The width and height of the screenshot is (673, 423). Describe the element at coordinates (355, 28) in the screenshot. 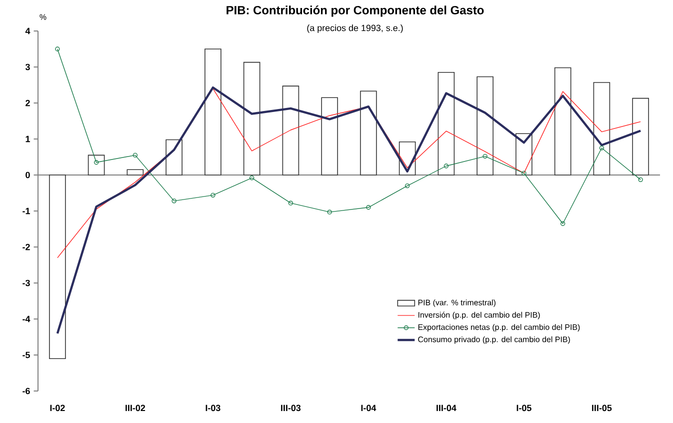

I see `chart-subtitle: (a precios de 1993, s.e.)` at that location.